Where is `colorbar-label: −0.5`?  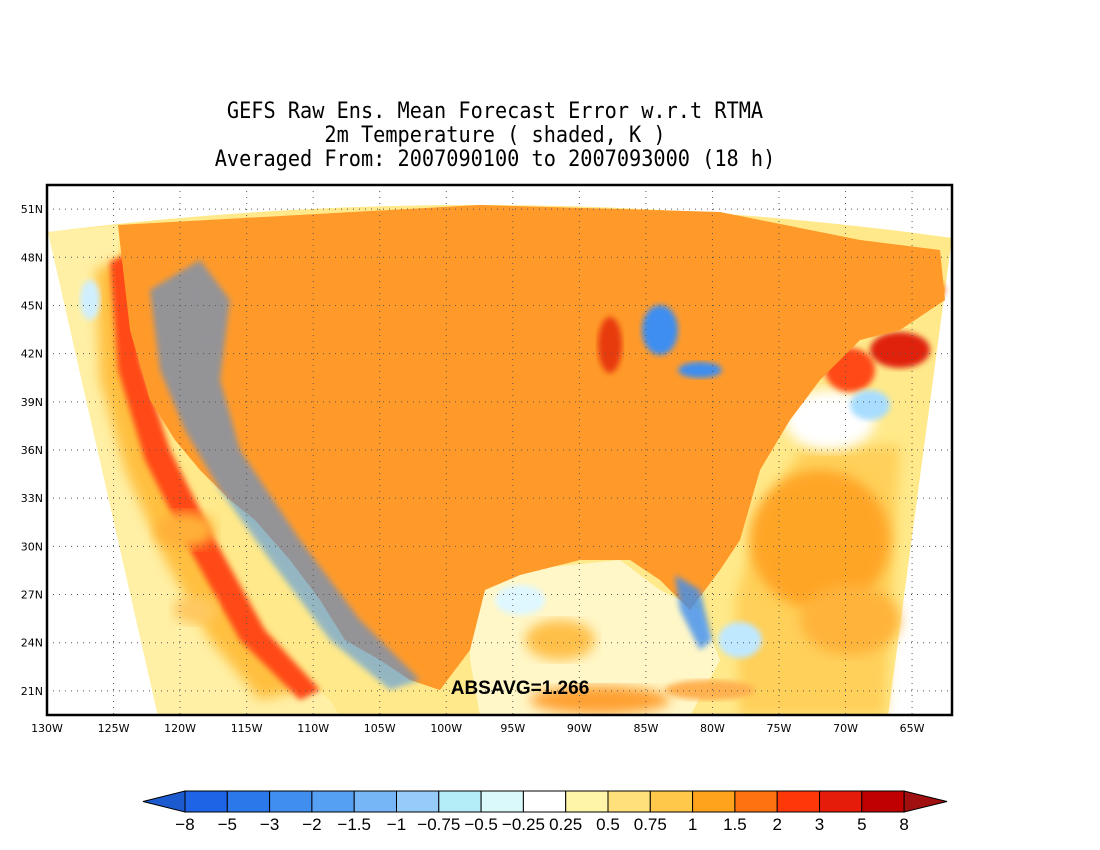
colorbar-label: −0.5 is located at coordinates (481, 824).